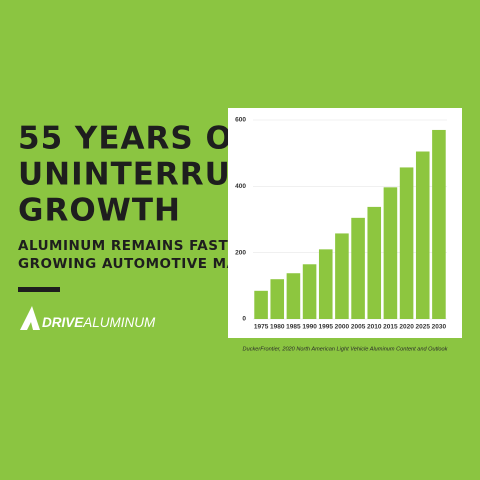  Describe the element at coordinates (119, 322) in the screenshot. I see `logo-light: ALUMINUM` at that location.